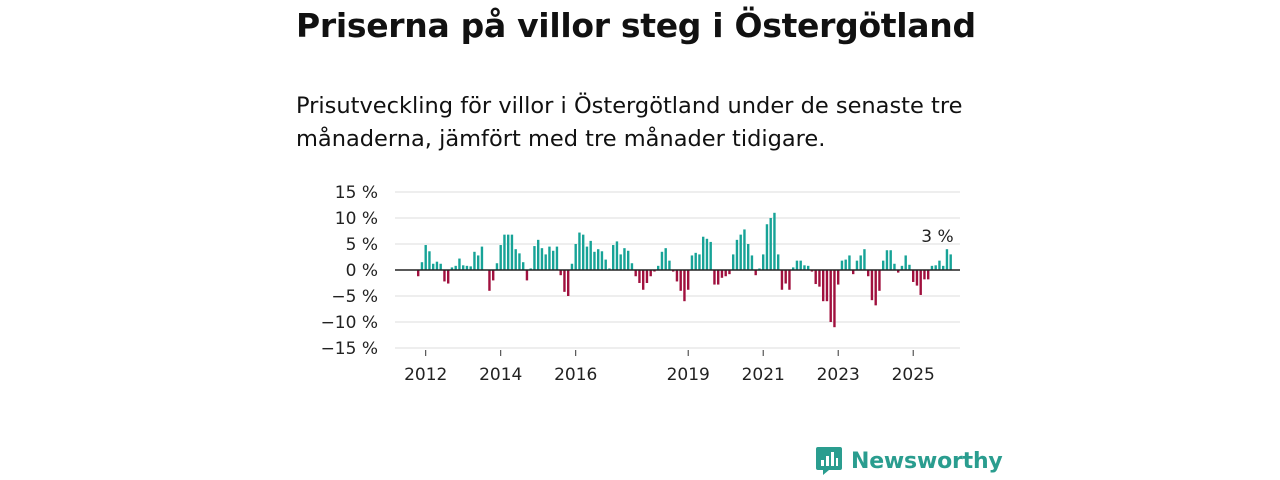  I want to click on y-tick-label: −5 %, so click(354, 297).